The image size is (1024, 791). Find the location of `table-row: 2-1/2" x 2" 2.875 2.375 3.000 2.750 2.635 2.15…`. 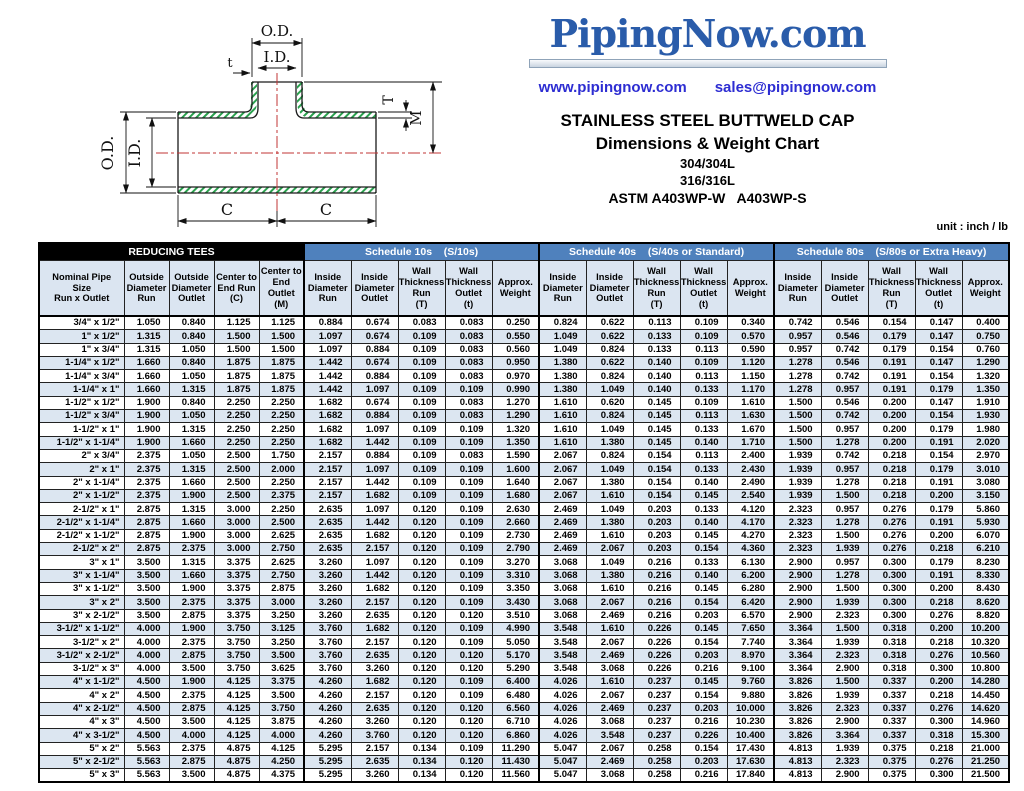

table-row: 2-1/2" x 2" 2.875 2.375 3.000 2.750 2.635 2.15… is located at coordinates (524, 549).